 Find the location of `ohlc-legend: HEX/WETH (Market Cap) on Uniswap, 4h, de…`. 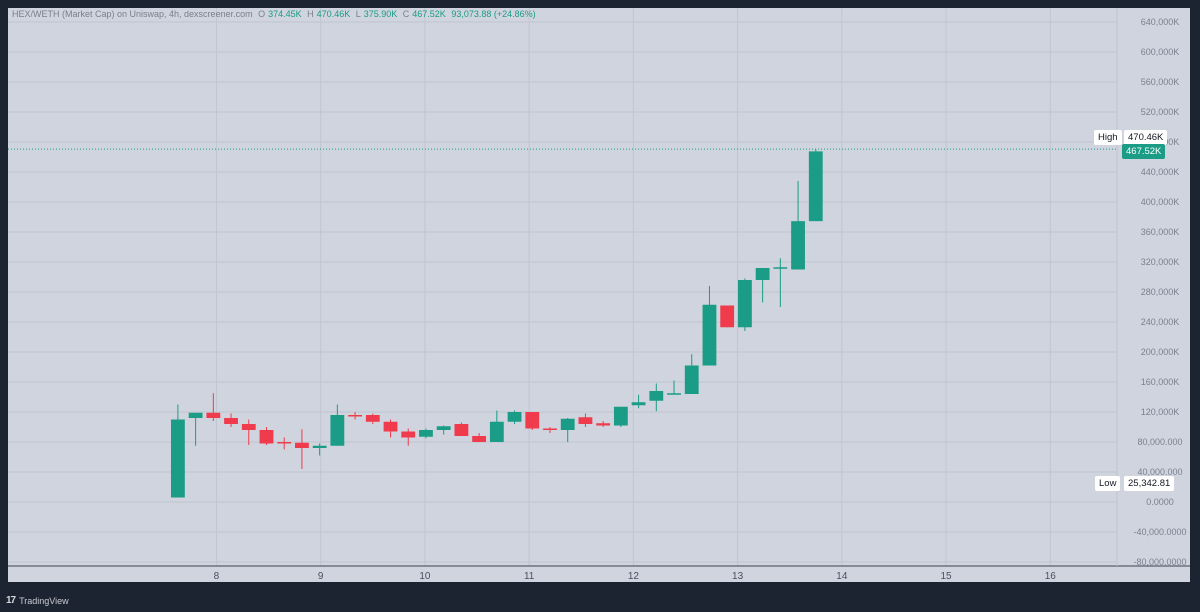

ohlc-legend: HEX/WETH (Market Cap) on Uniswap, 4h, de… is located at coordinates (275, 14).